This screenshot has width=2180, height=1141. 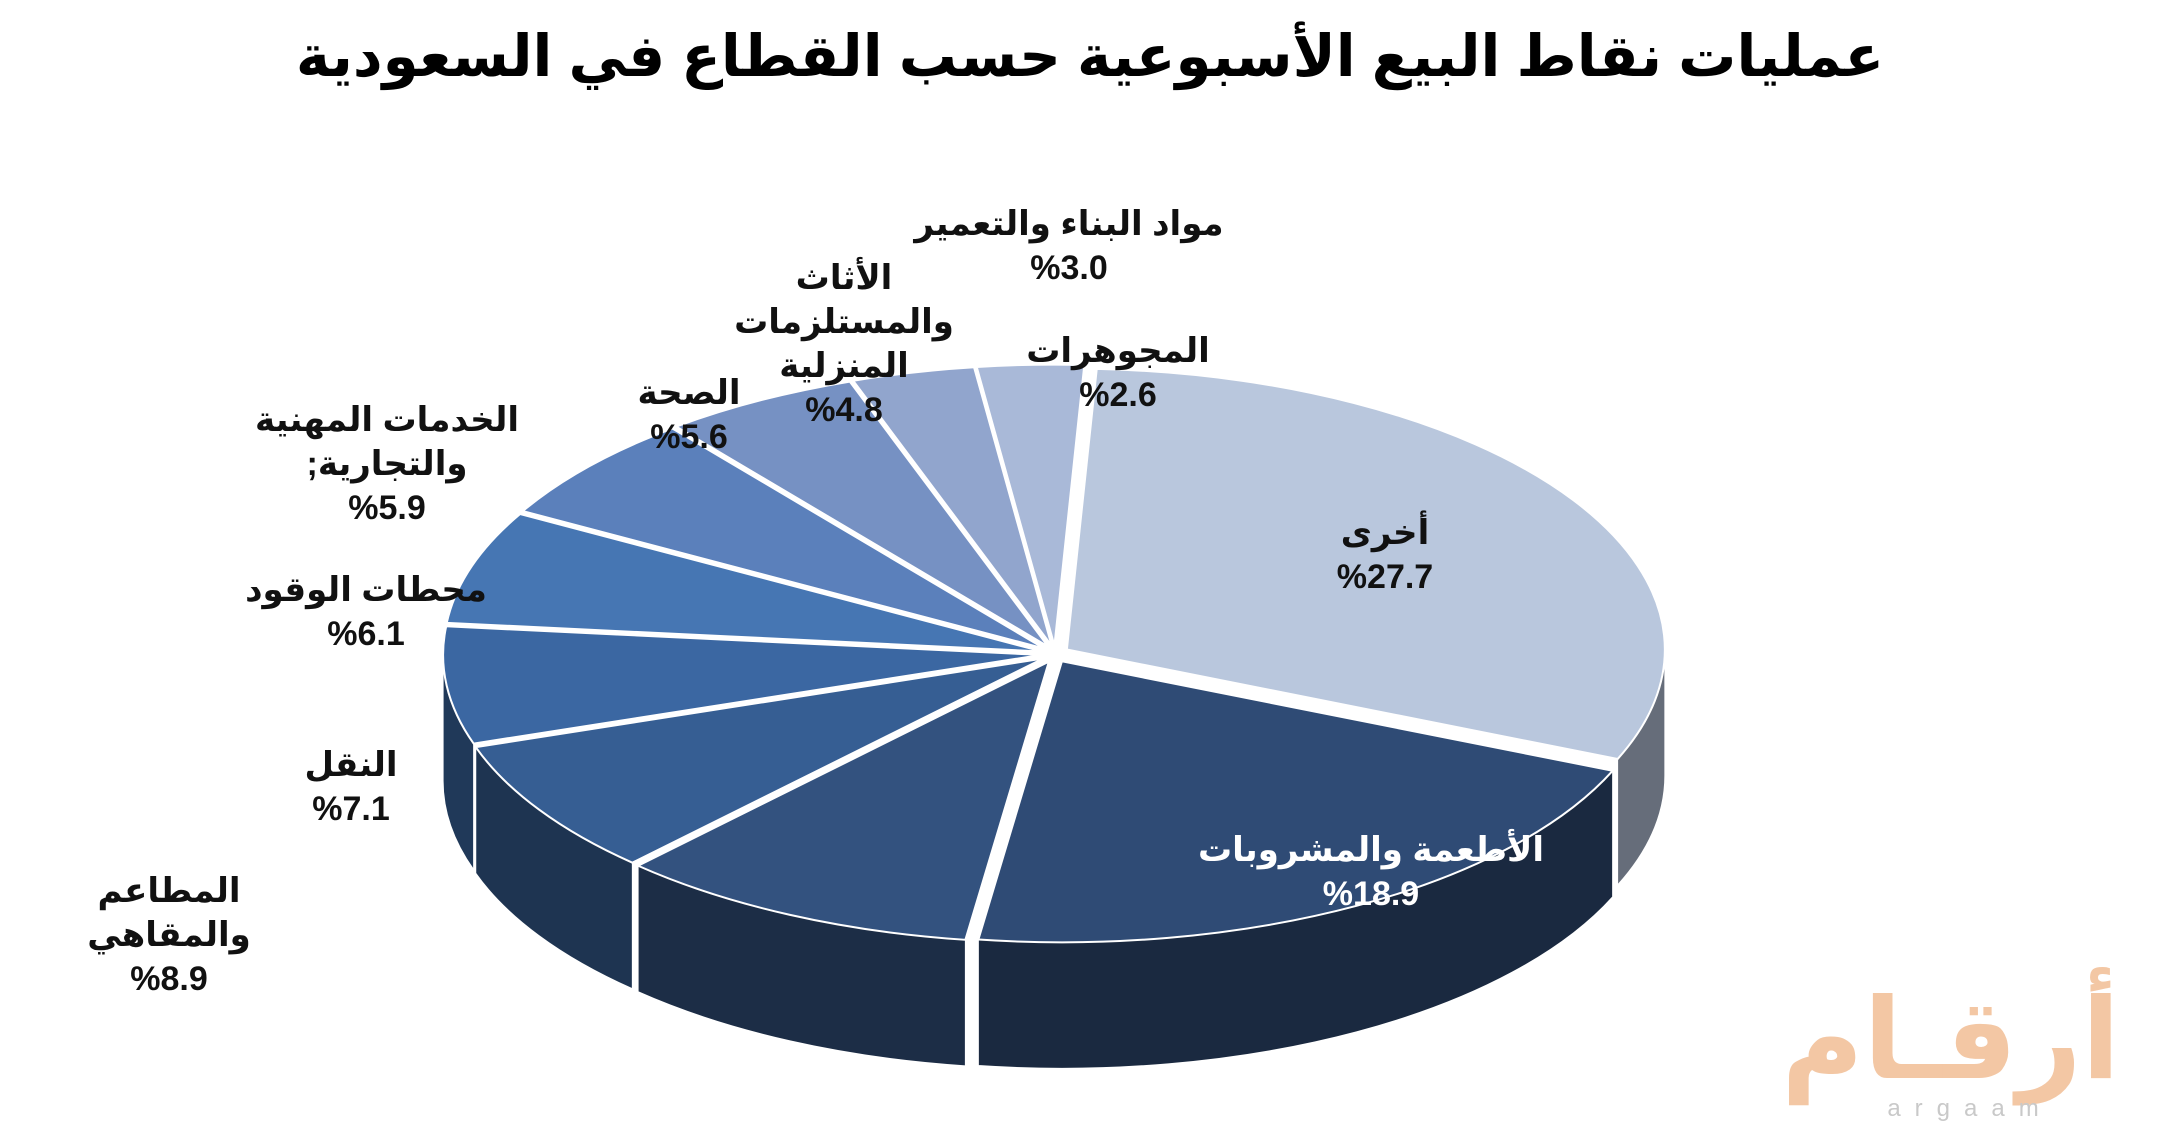 I want to click on category-label: أخرى, so click(x=1385, y=533).